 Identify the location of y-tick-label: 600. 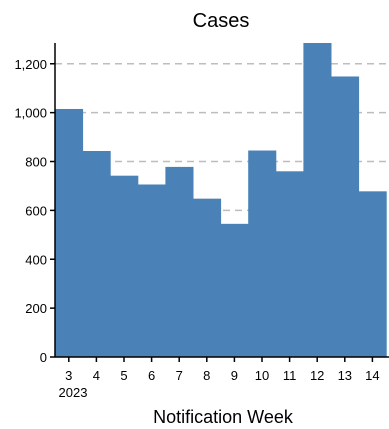
(36, 210).